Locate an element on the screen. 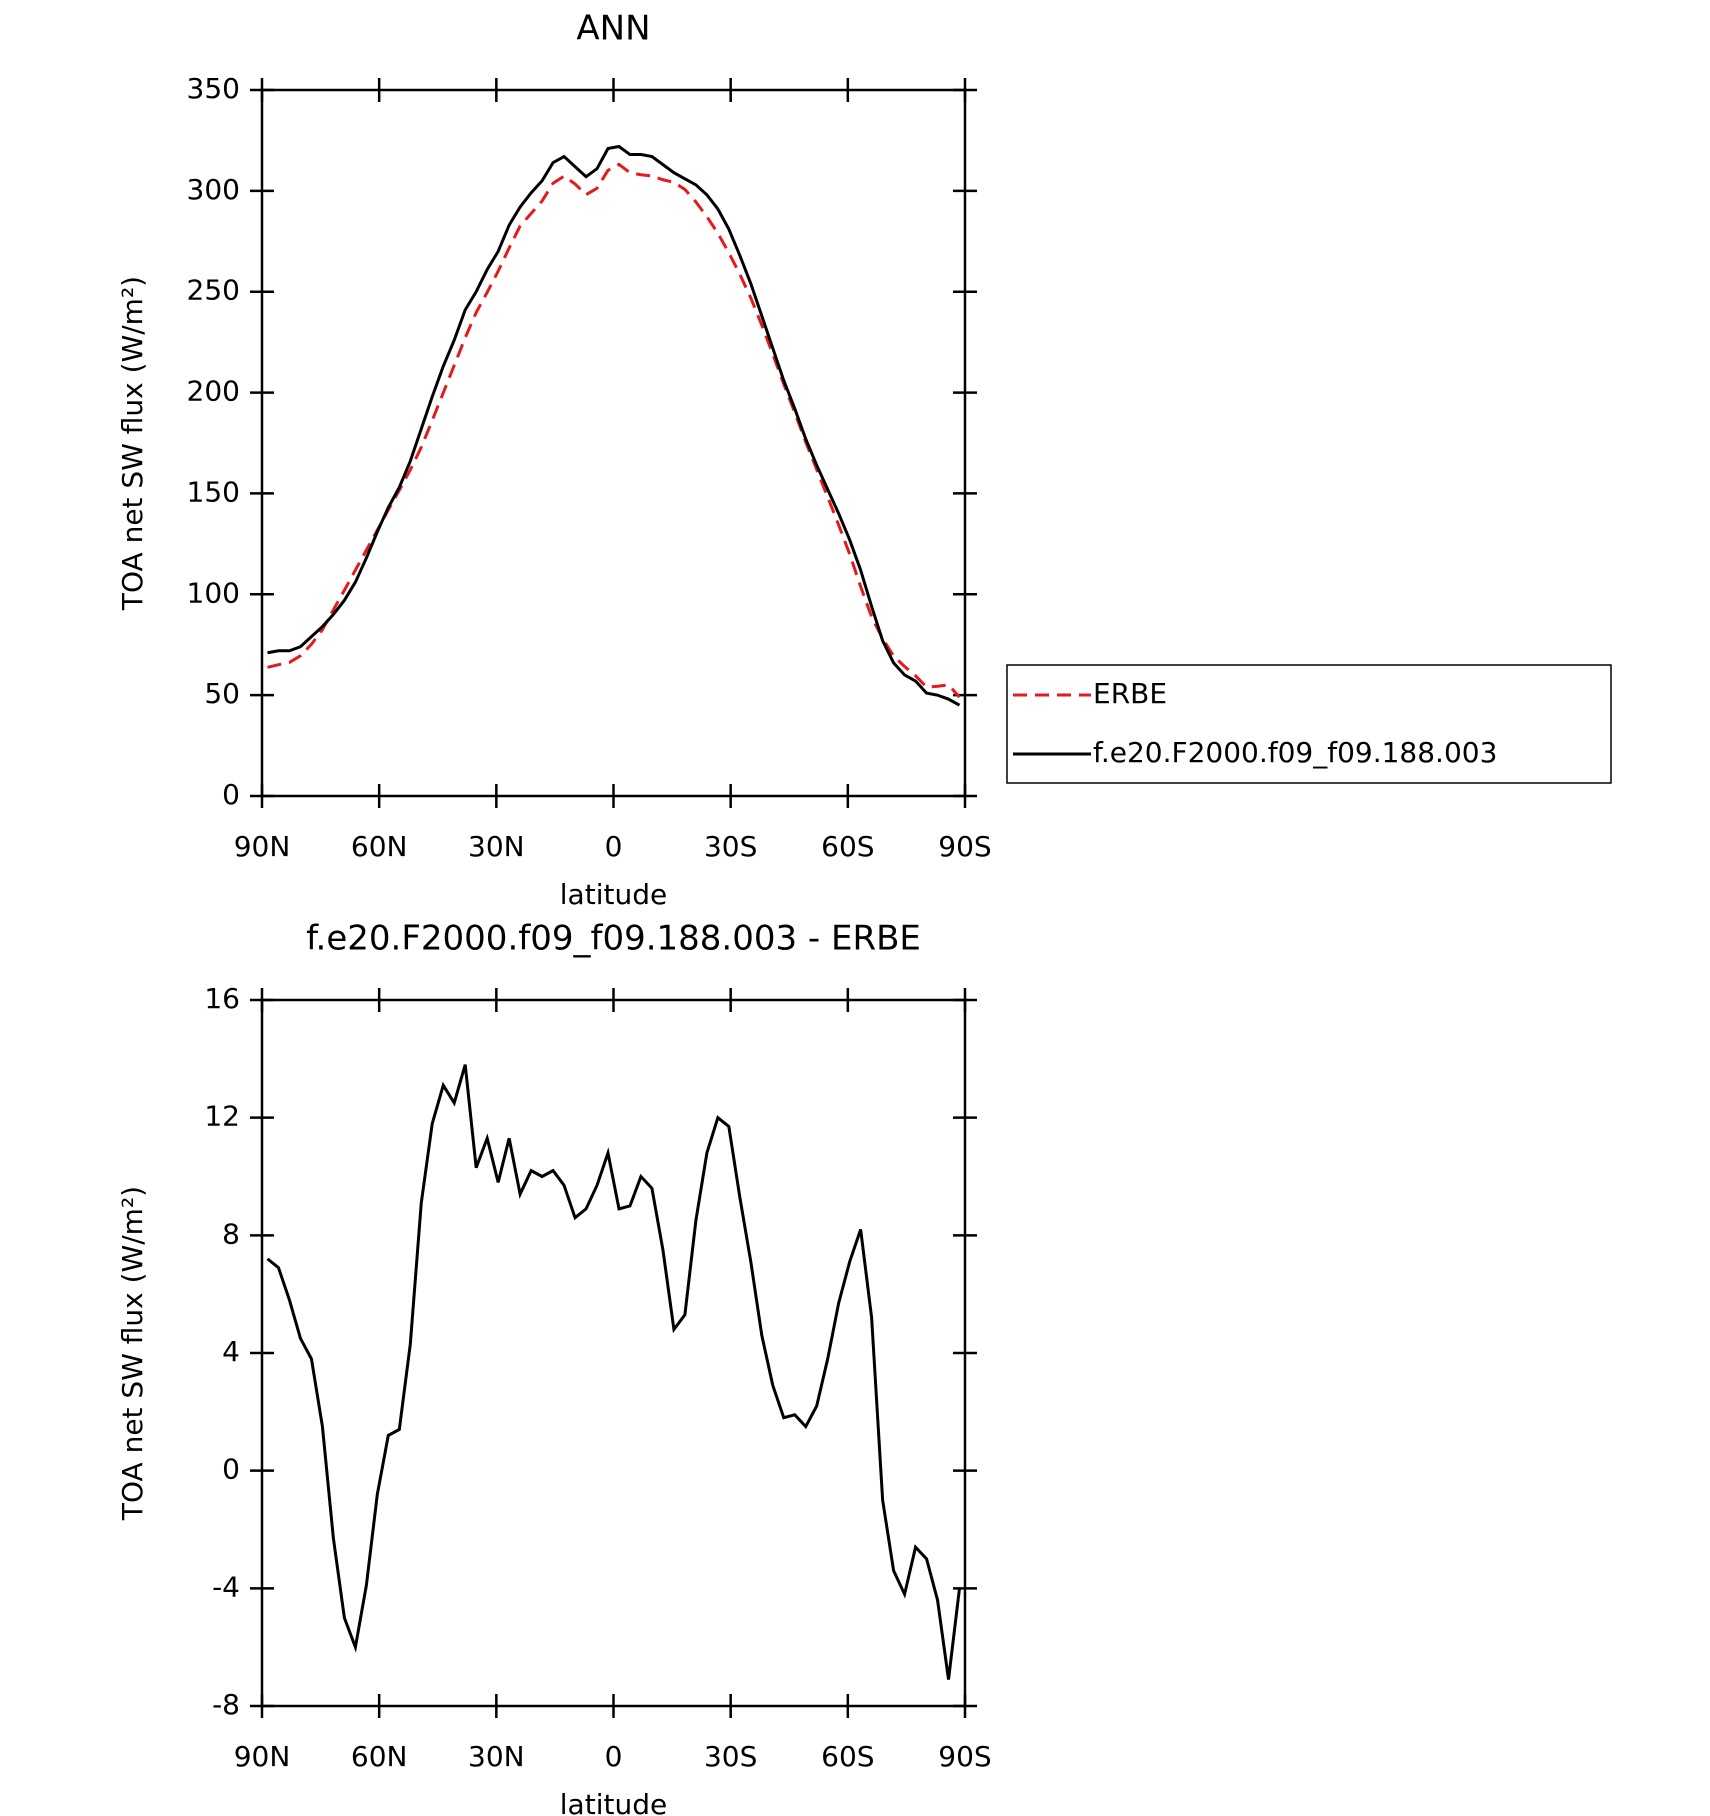  y-tick-label: 350 is located at coordinates (213, 88).